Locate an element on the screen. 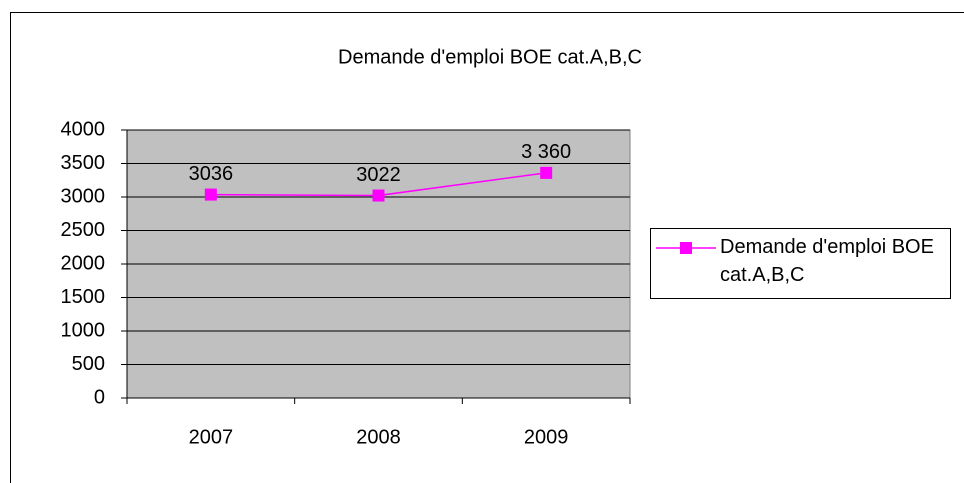  data-label: 3022 is located at coordinates (378, 175).